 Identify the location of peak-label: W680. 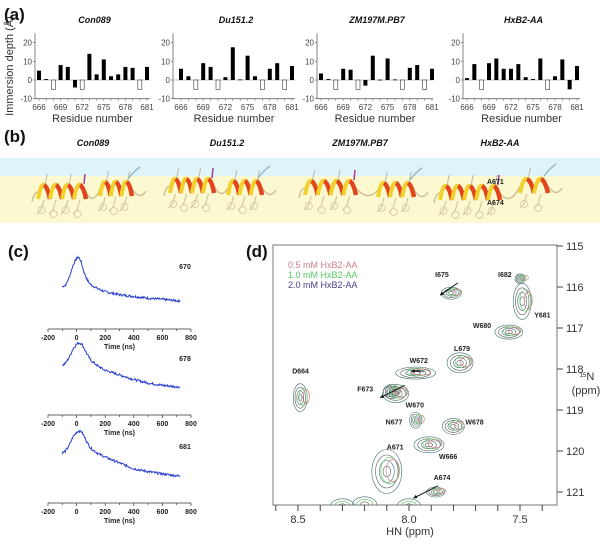
(482, 326).